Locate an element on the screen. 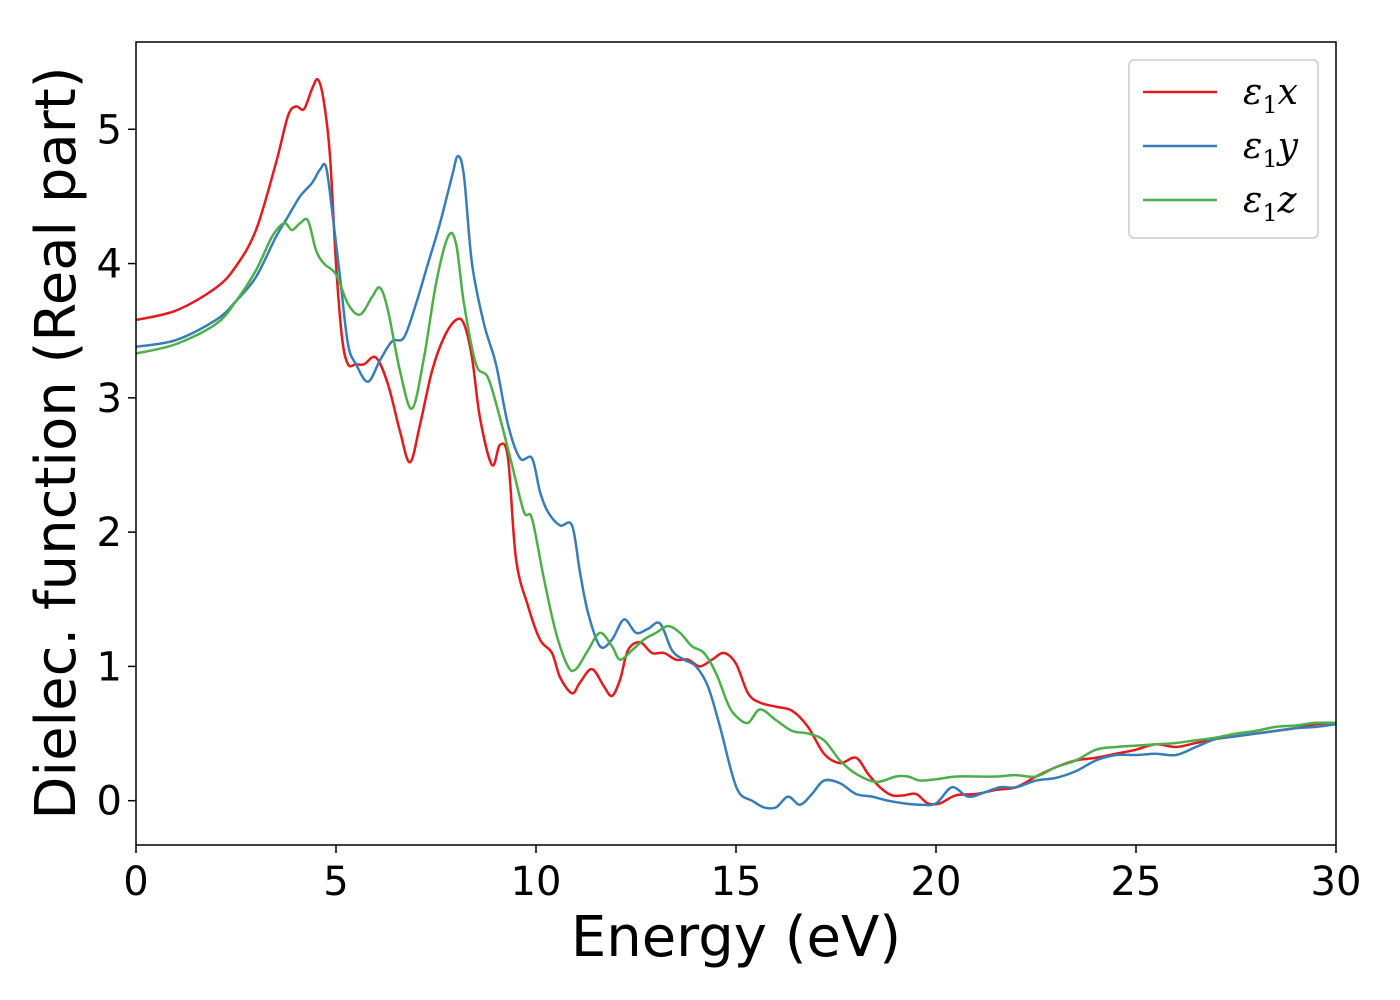 This screenshot has width=1400, height=1000. y-tick-label: 3 is located at coordinates (109, 399).